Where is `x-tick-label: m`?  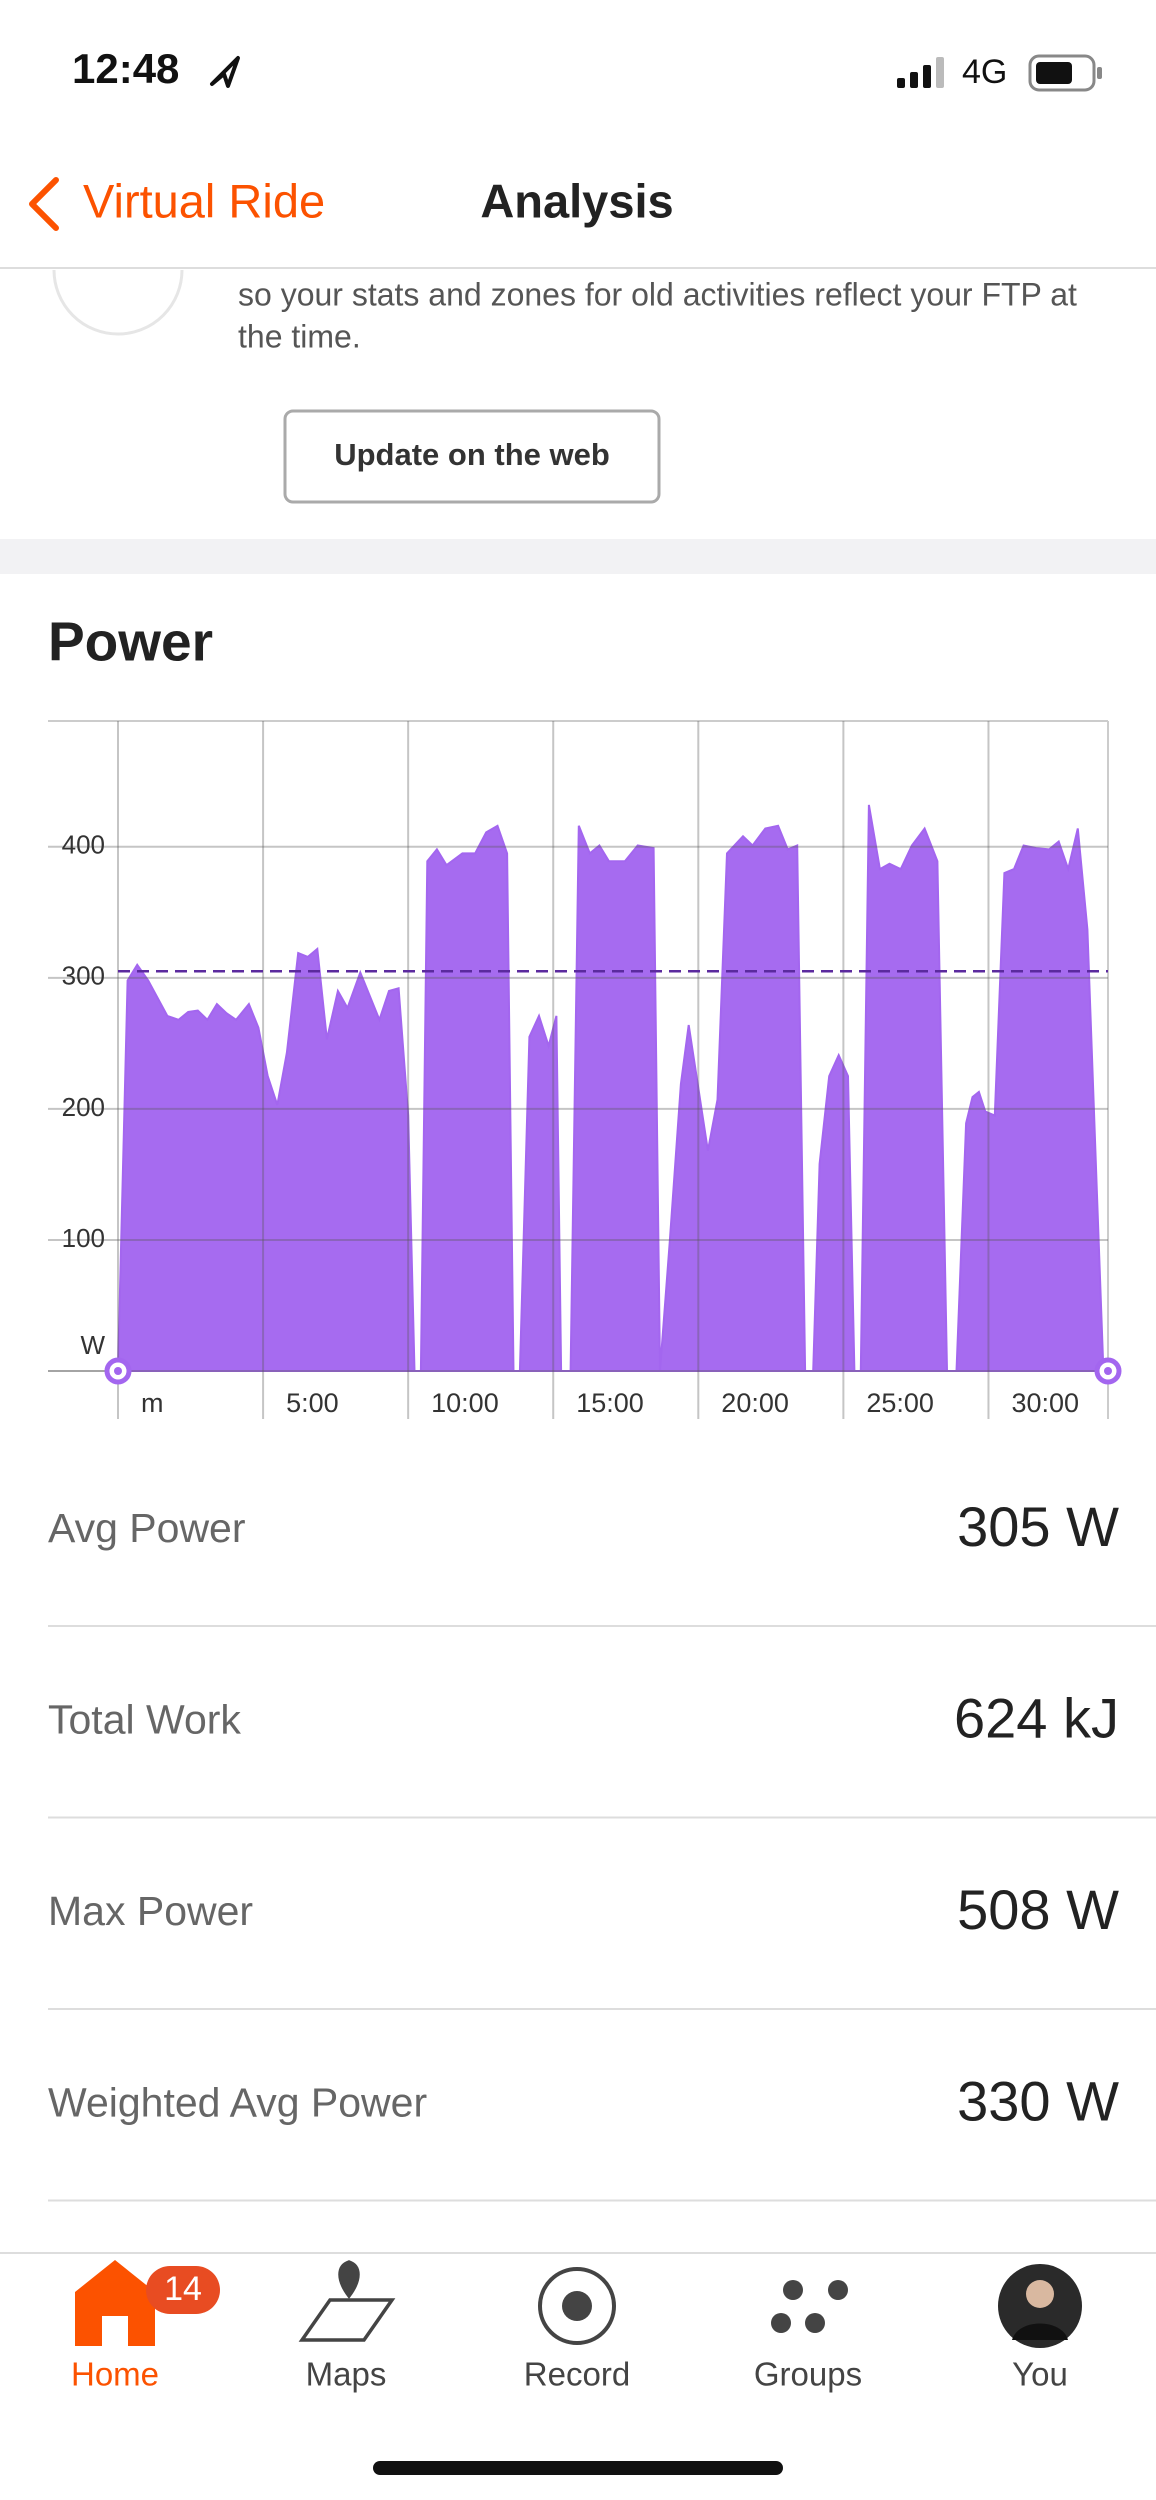 x-tick-label: m is located at coordinates (152, 1403).